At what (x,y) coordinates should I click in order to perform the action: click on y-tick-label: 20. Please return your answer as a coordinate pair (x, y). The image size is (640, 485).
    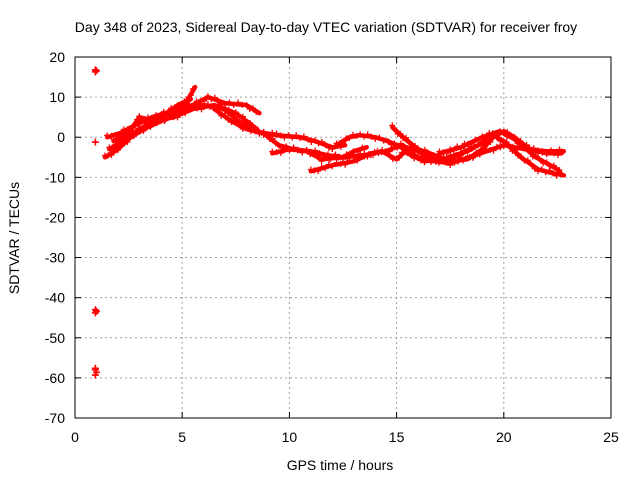
    Looking at the image, I should click on (57, 57).